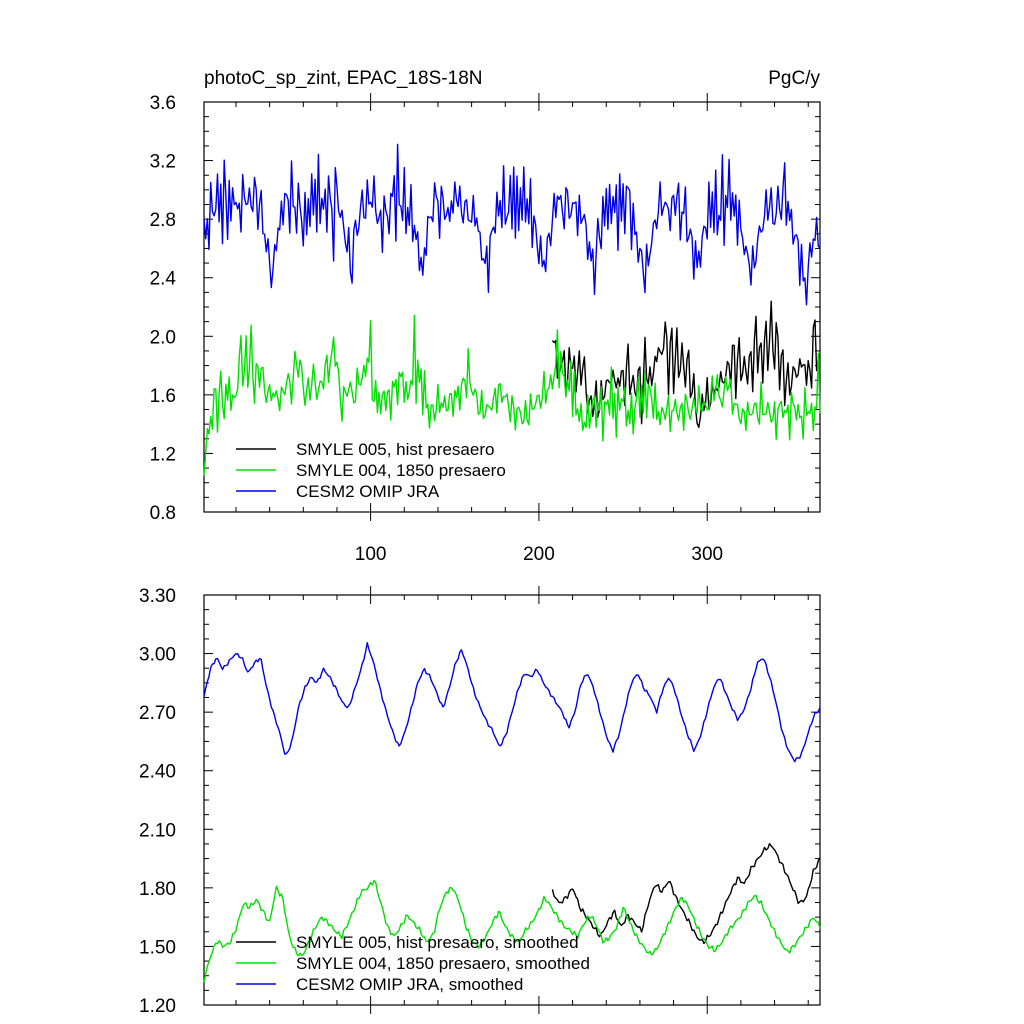 This screenshot has width=1024, height=1024. Describe the element at coordinates (157, 596) in the screenshot. I see `y-tick-label: 3.30` at that location.